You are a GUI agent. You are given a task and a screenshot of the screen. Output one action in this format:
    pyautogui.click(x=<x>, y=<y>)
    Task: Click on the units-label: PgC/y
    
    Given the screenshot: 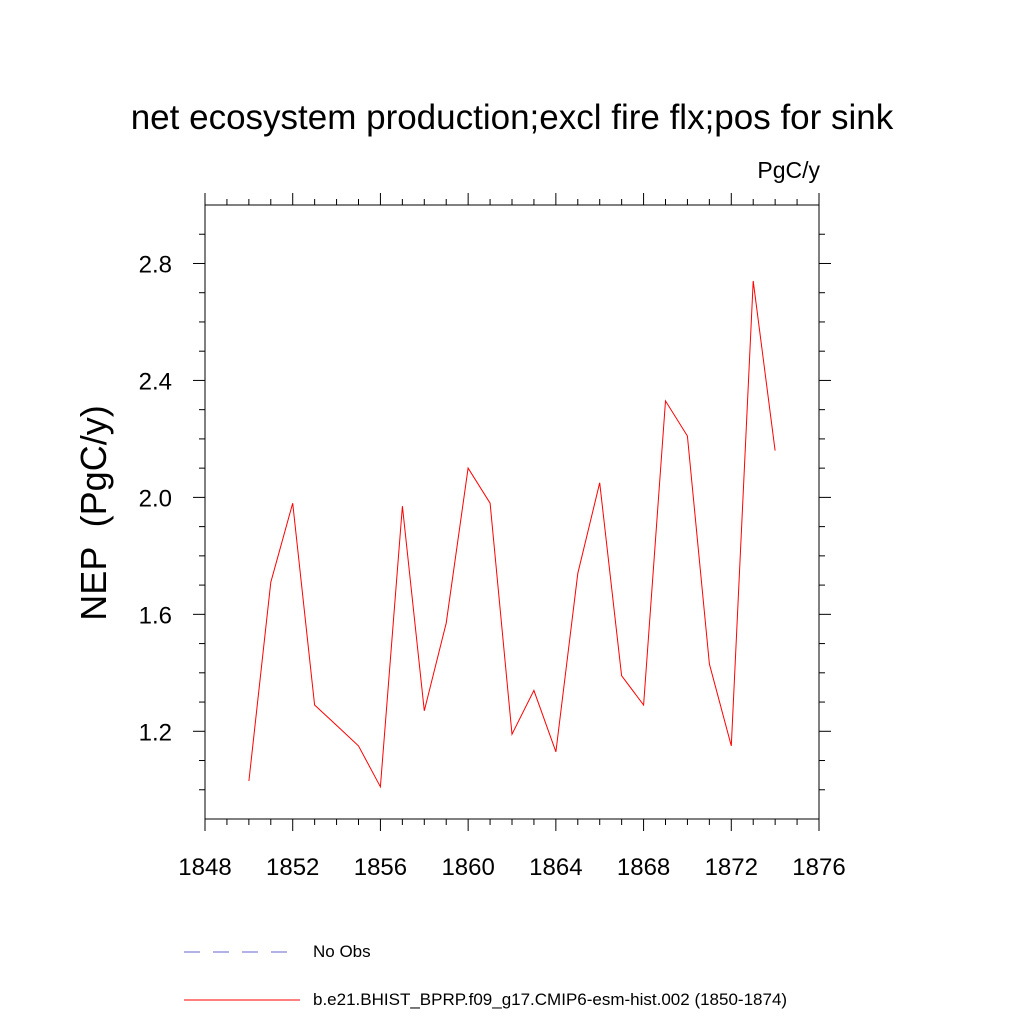 What is the action you would take?
    pyautogui.click(x=788, y=170)
    